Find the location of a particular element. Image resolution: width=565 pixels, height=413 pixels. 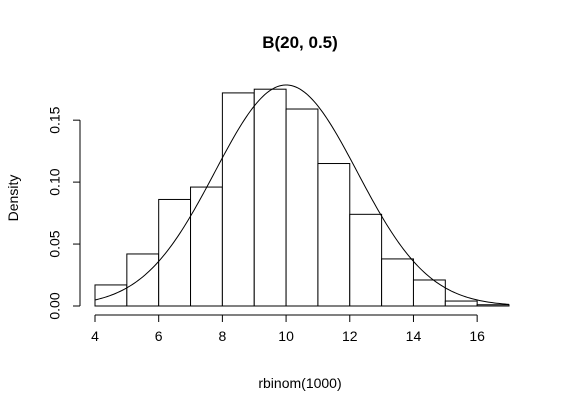

y-axis-label: Density is located at coordinates (13, 198).